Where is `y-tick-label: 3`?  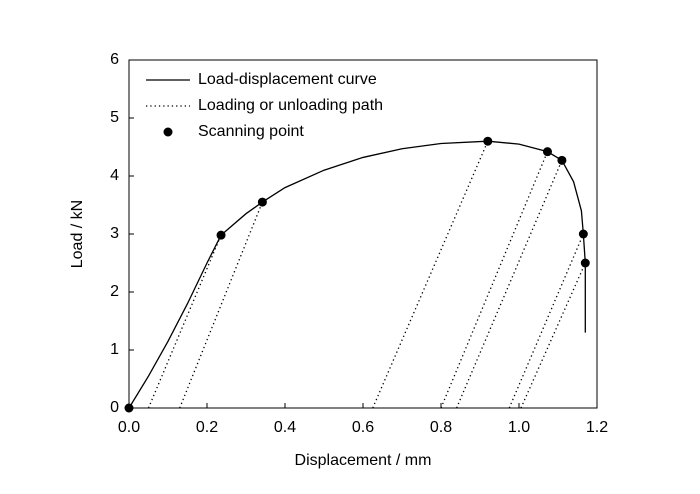 y-tick-label: 3 is located at coordinates (114, 233).